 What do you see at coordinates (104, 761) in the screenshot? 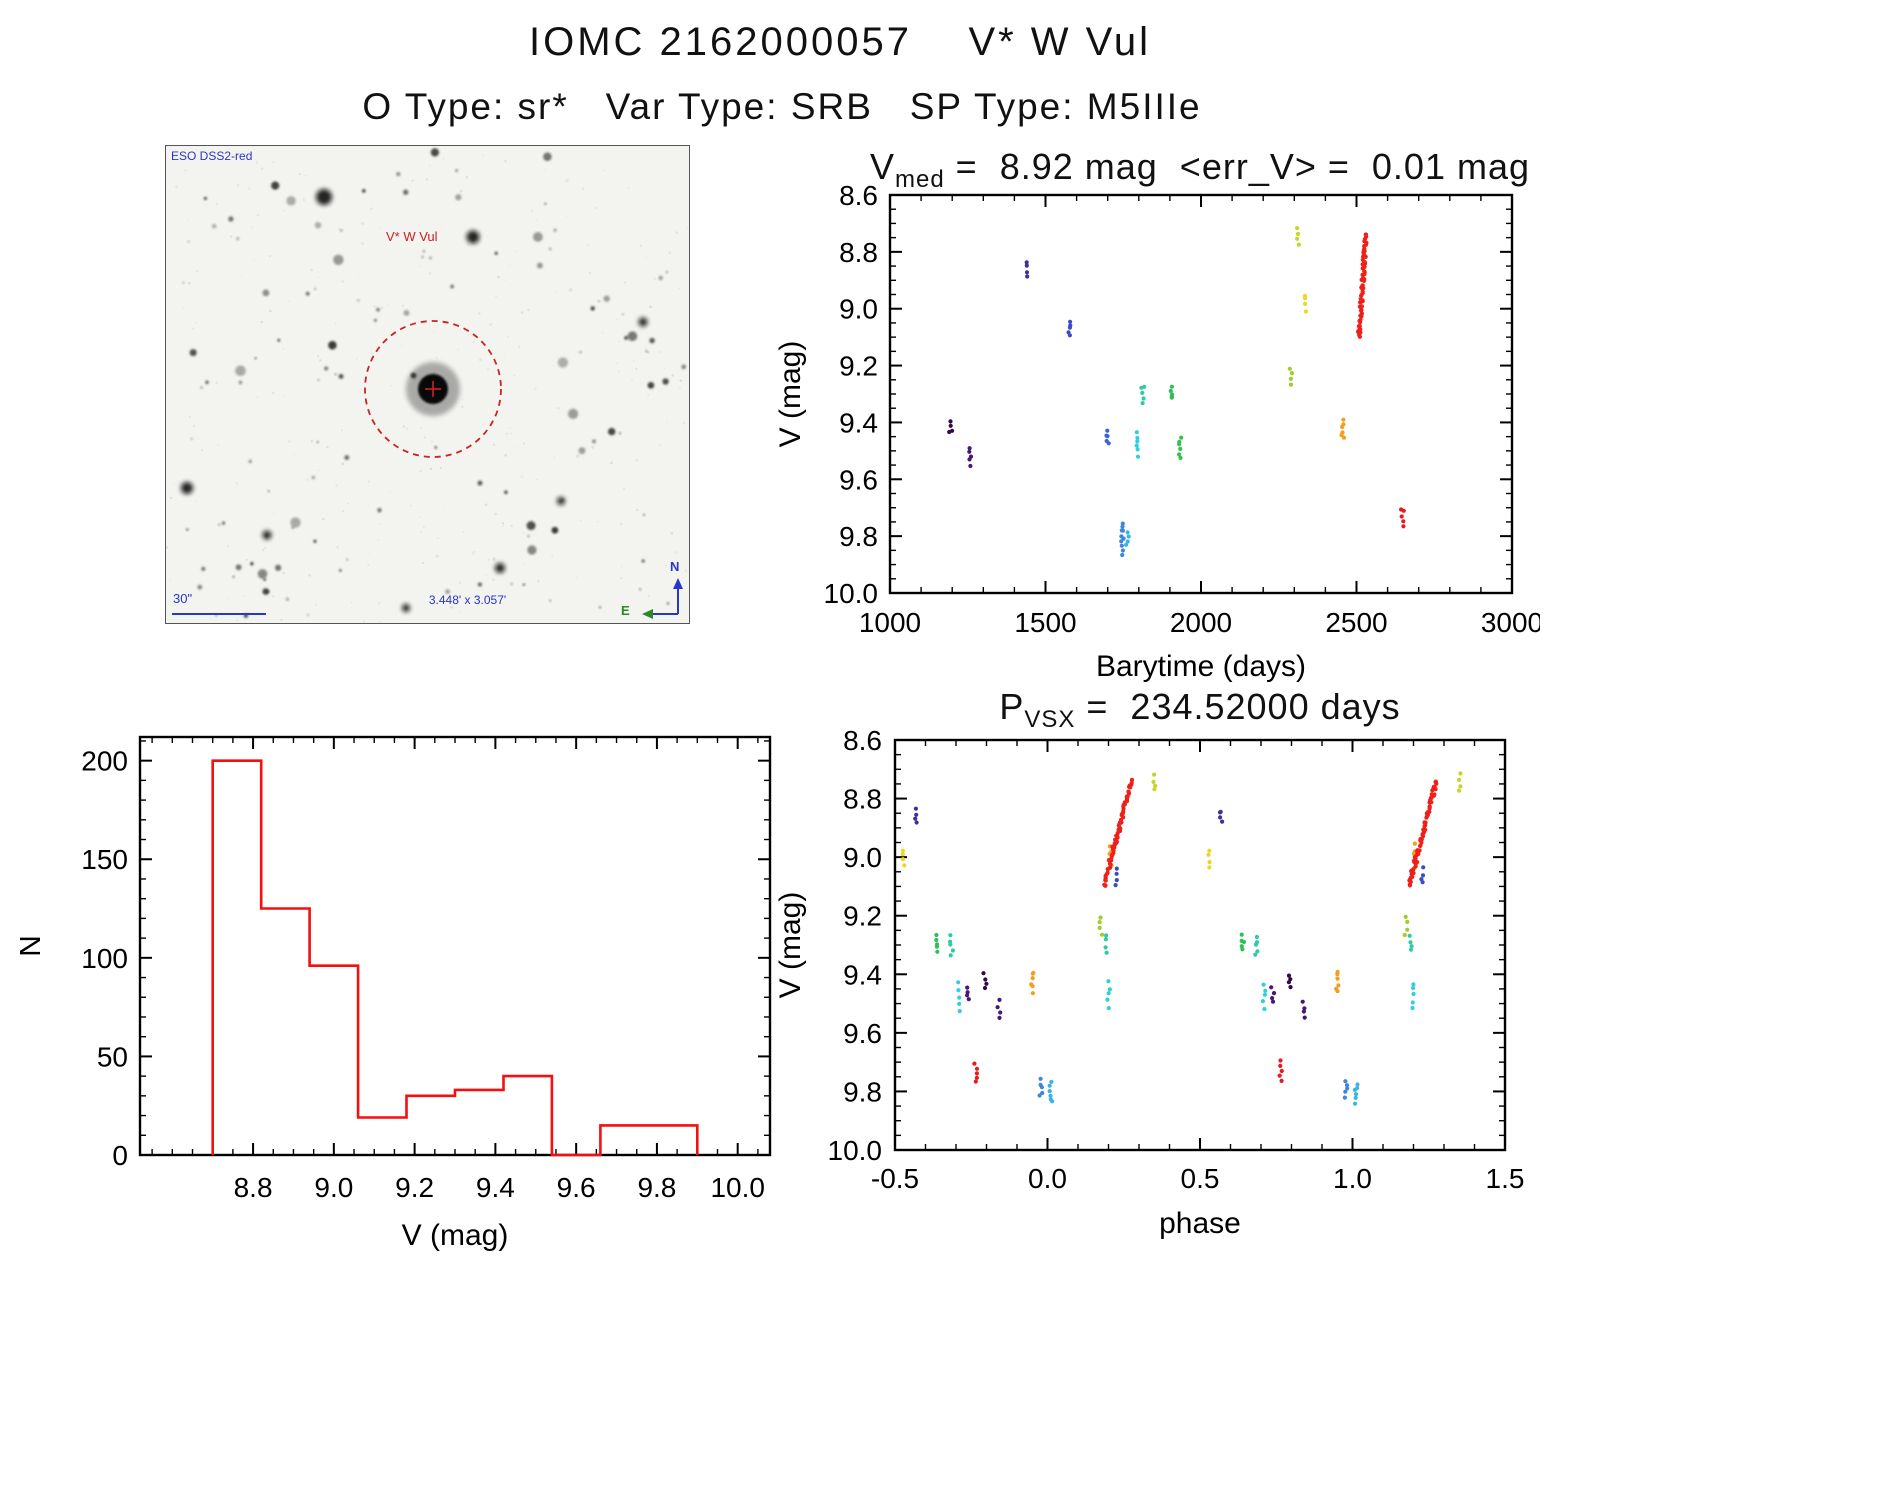
I see `svg-text: 200` at bounding box center [104, 761].